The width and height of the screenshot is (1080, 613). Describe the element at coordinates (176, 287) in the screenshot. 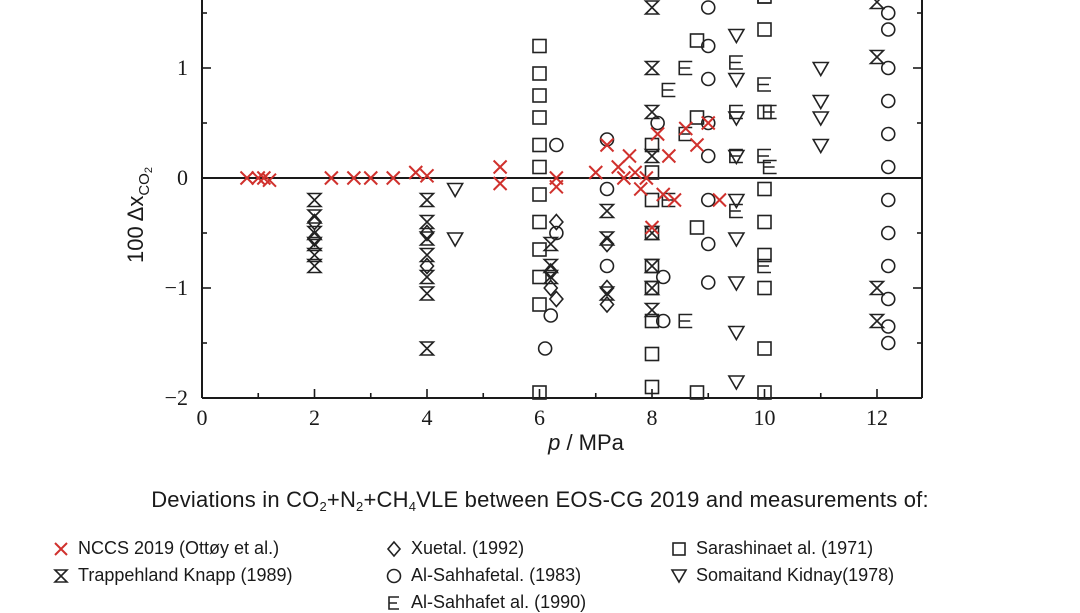

I see `y-tick-label: −1` at that location.